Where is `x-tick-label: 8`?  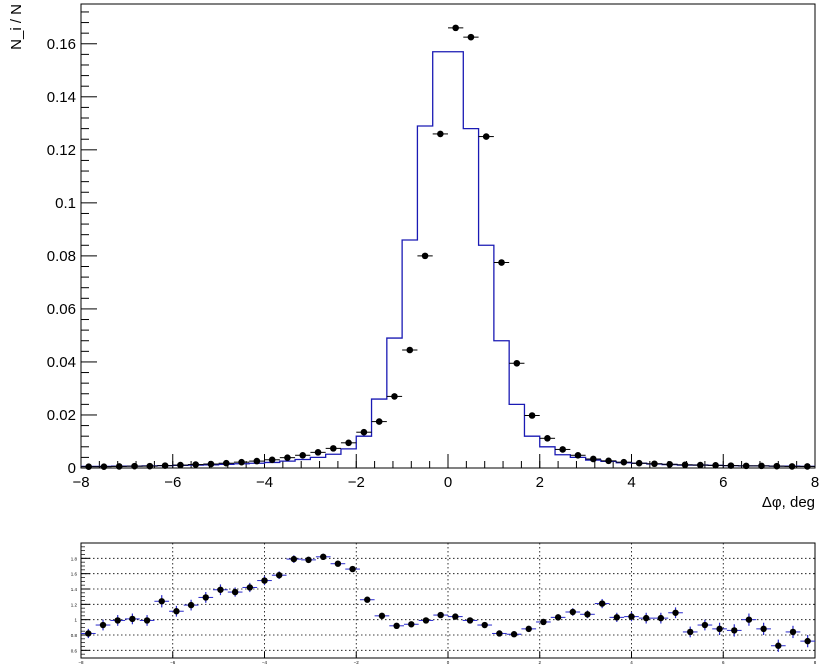
x-tick-label: 8 is located at coordinates (815, 482).